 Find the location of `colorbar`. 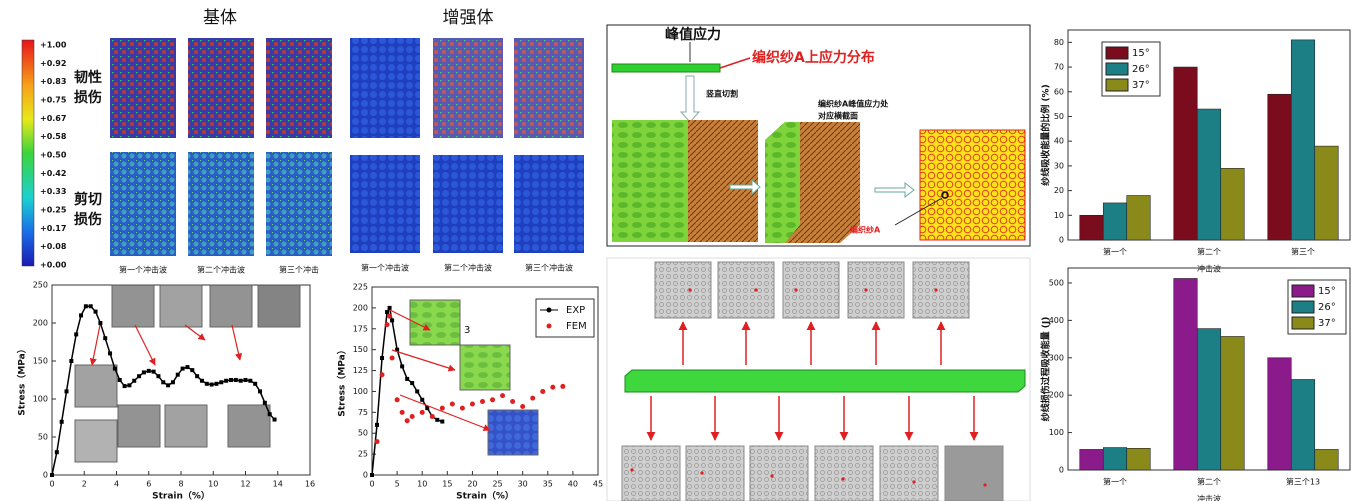

colorbar is located at coordinates (28, 153).